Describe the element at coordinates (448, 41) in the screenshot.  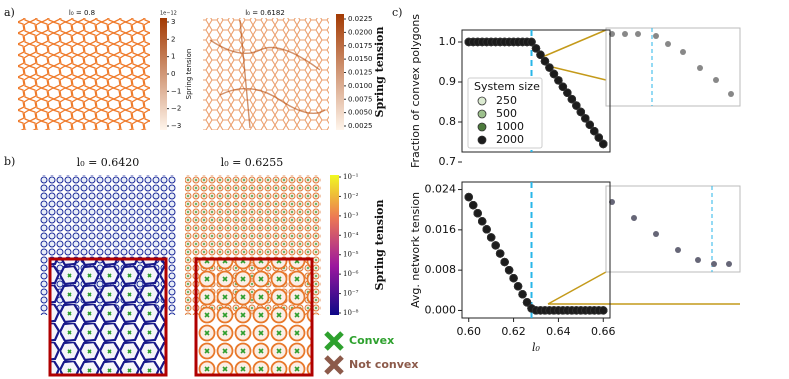
I see `y-tick-label: 1.0` at that location.